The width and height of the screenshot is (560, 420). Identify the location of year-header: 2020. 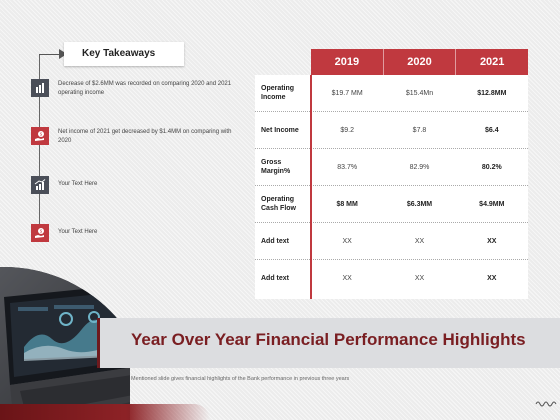
(419, 62).